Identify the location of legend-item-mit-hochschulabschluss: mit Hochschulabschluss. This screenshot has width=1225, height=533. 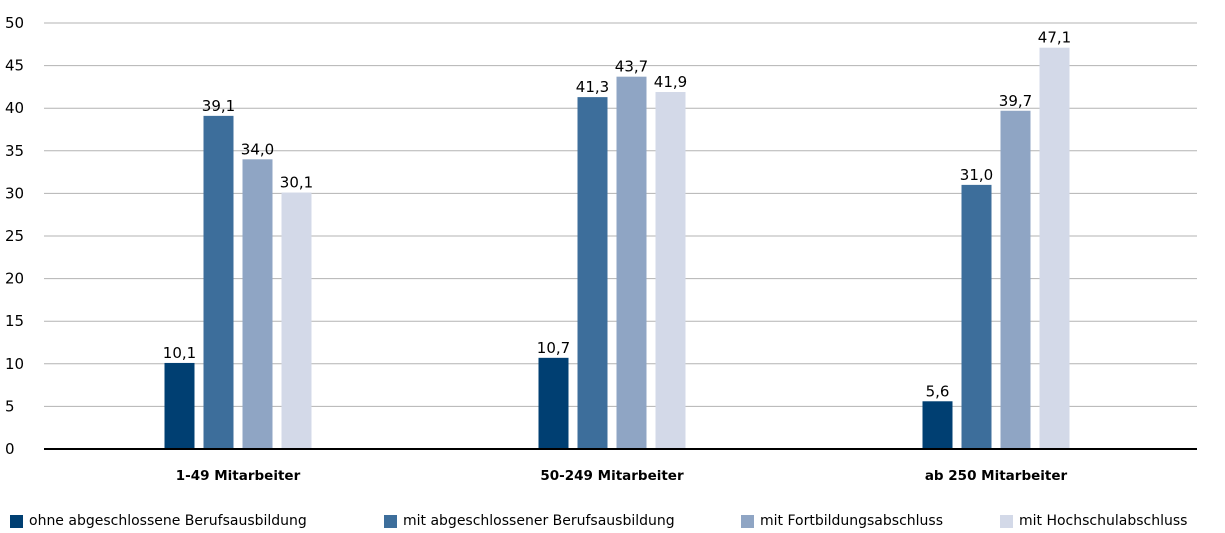
(1093, 521).